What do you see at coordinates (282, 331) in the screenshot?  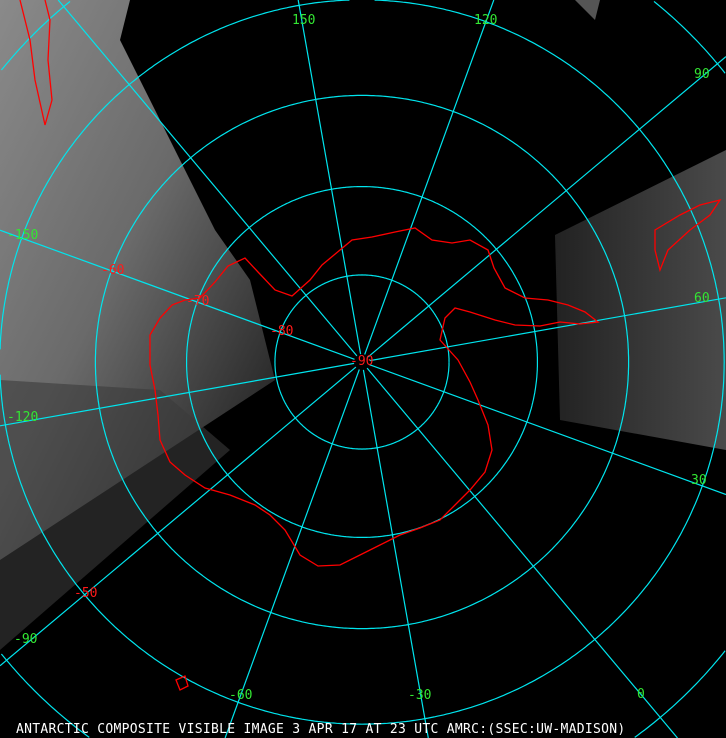 I see `latitude-label: -80` at bounding box center [282, 331].